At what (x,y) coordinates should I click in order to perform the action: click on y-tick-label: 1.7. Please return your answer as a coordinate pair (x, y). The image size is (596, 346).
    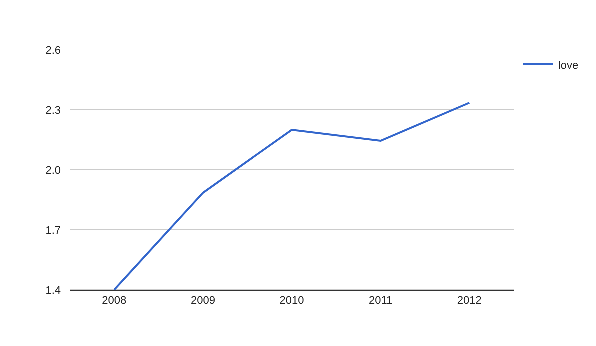
    Looking at the image, I should click on (53, 230).